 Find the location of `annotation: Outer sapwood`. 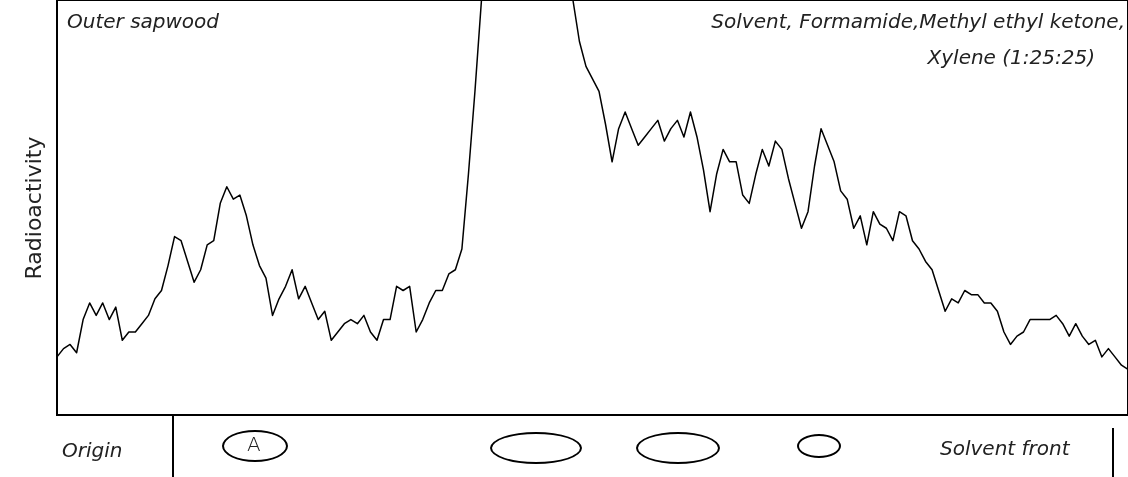

annotation: Outer sapwood is located at coordinates (143, 21).